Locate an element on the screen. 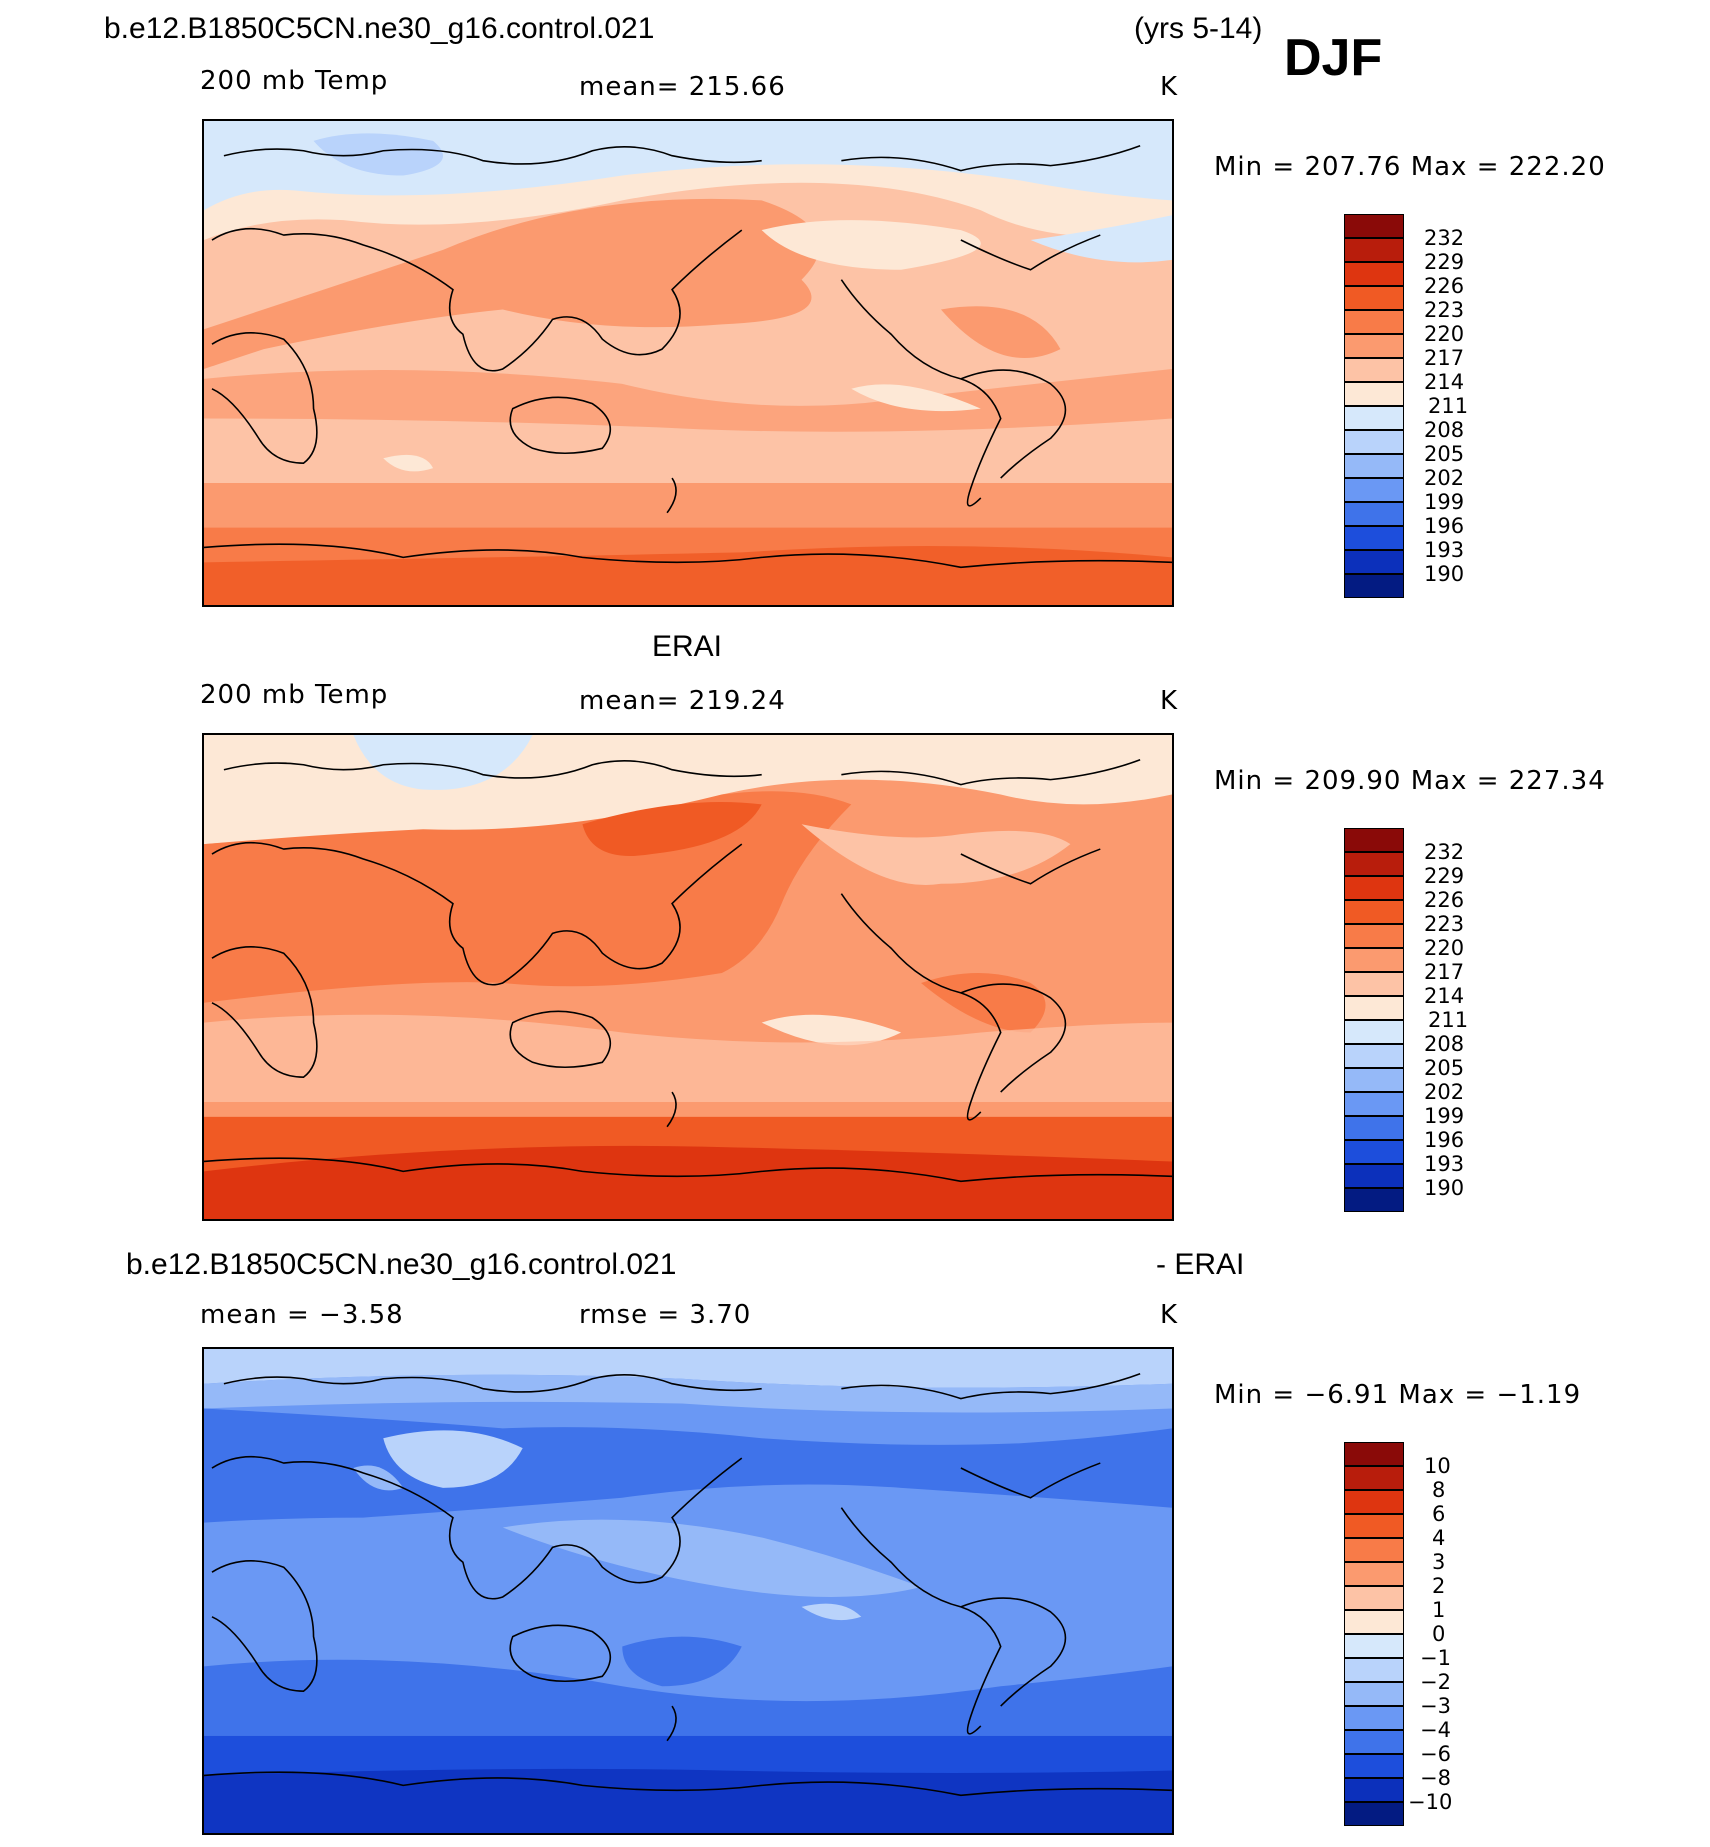 This screenshot has height=1847, width=1710. colorbar-model-tick: 196 is located at coordinates (1444, 526).